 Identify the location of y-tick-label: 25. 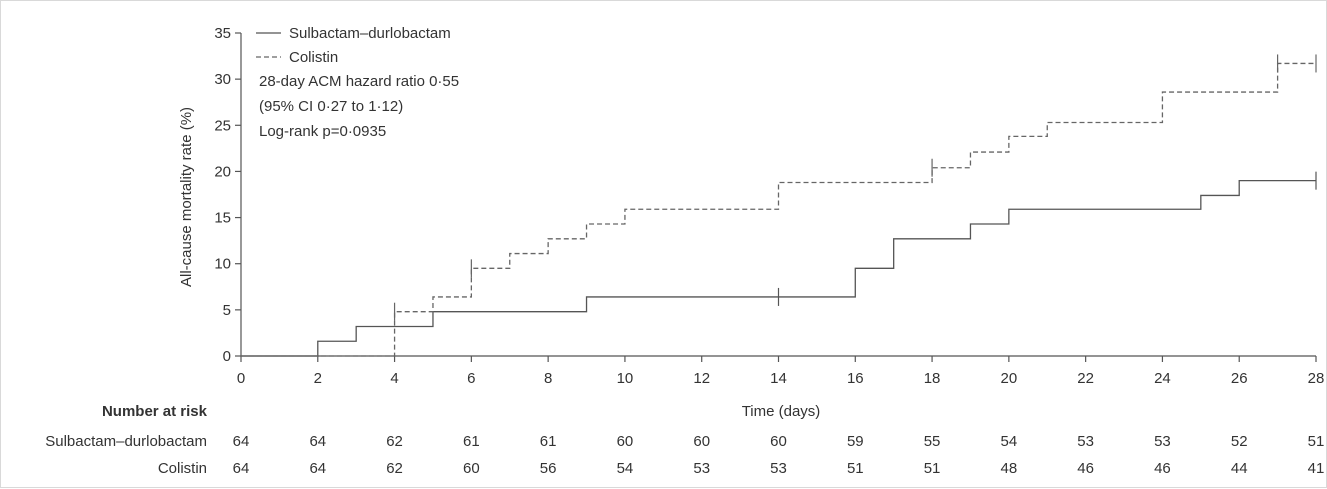
(222, 125).